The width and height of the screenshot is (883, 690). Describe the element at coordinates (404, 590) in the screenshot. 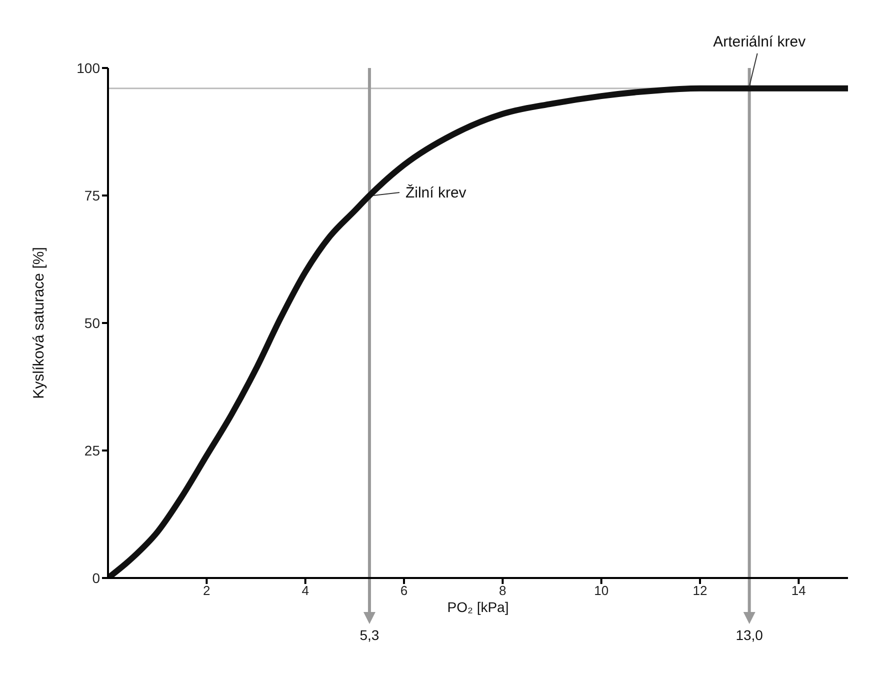

I see `x-tick-label: 6` at that location.